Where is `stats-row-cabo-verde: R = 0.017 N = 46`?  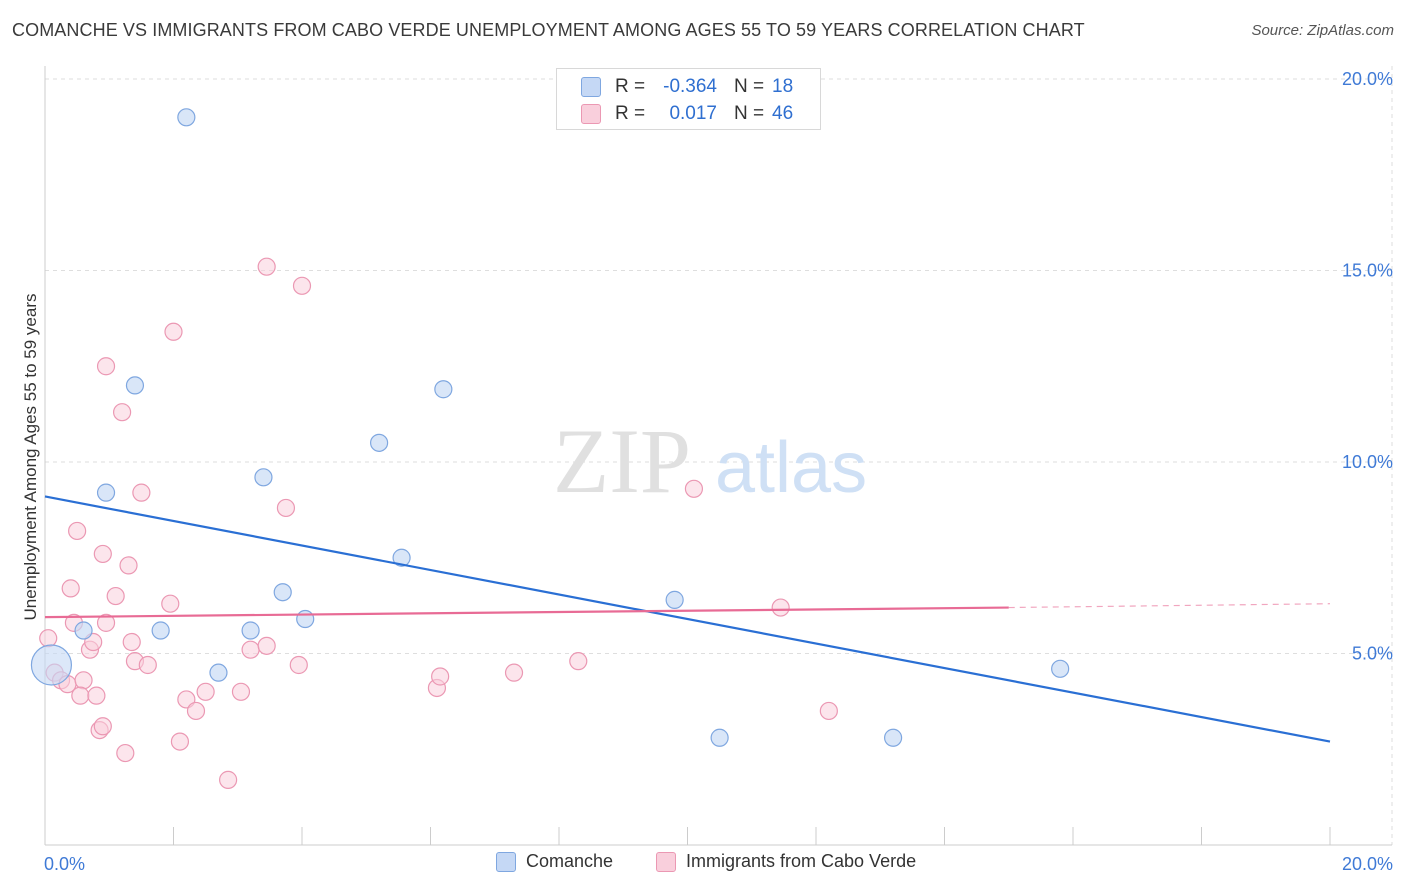
stats-row-cabo-verde: R = 0.017 N = 46 is located at coordinates (688, 114).